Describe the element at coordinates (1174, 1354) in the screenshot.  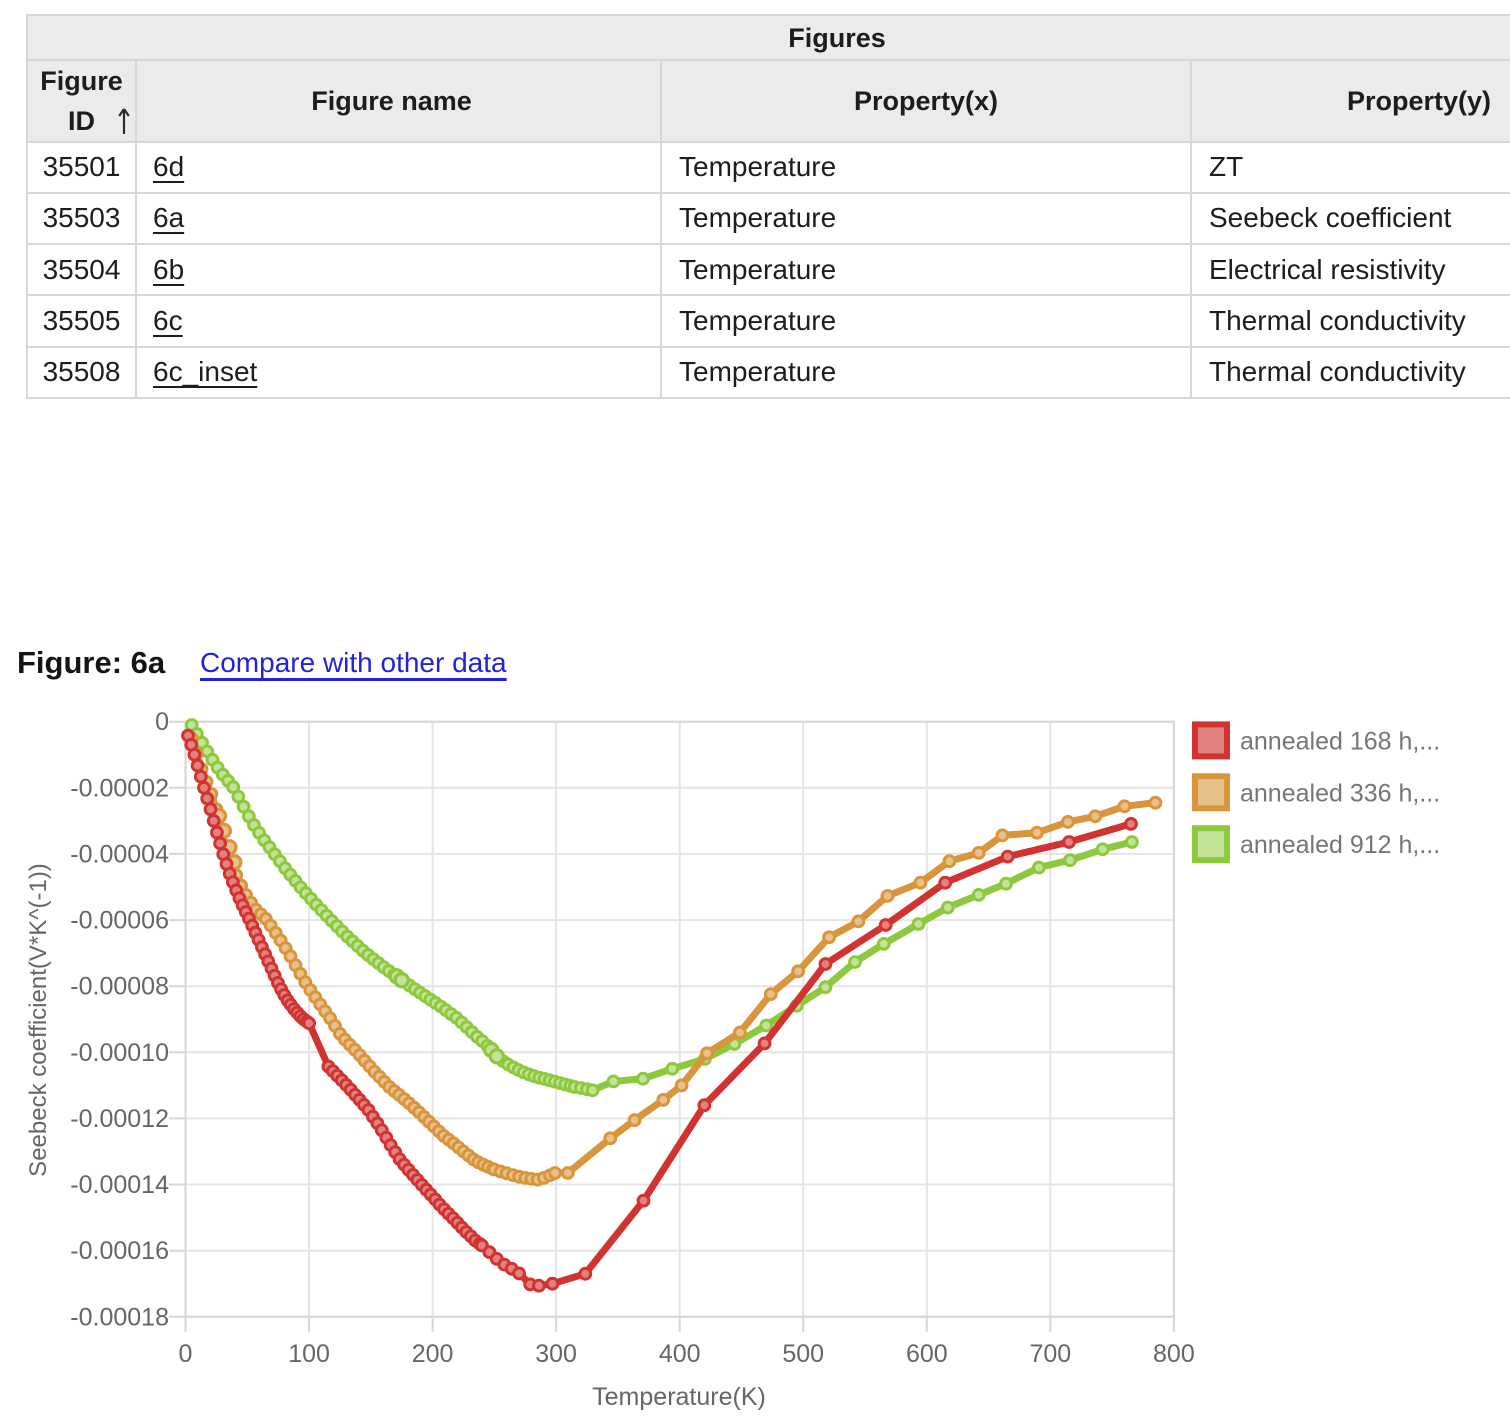
I see `svg-text: 800` at that location.